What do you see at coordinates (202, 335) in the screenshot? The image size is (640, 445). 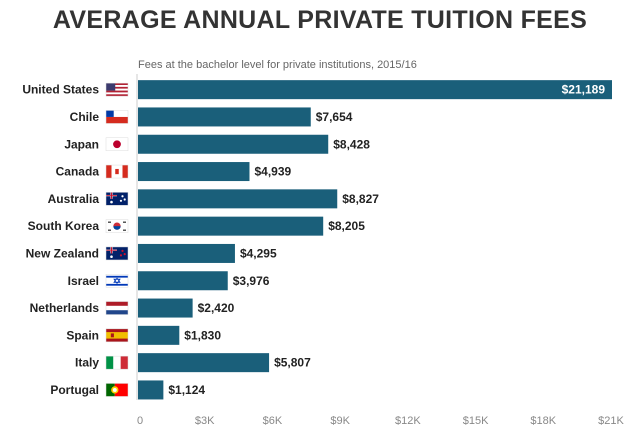 I see `value-label: $1,830` at bounding box center [202, 335].